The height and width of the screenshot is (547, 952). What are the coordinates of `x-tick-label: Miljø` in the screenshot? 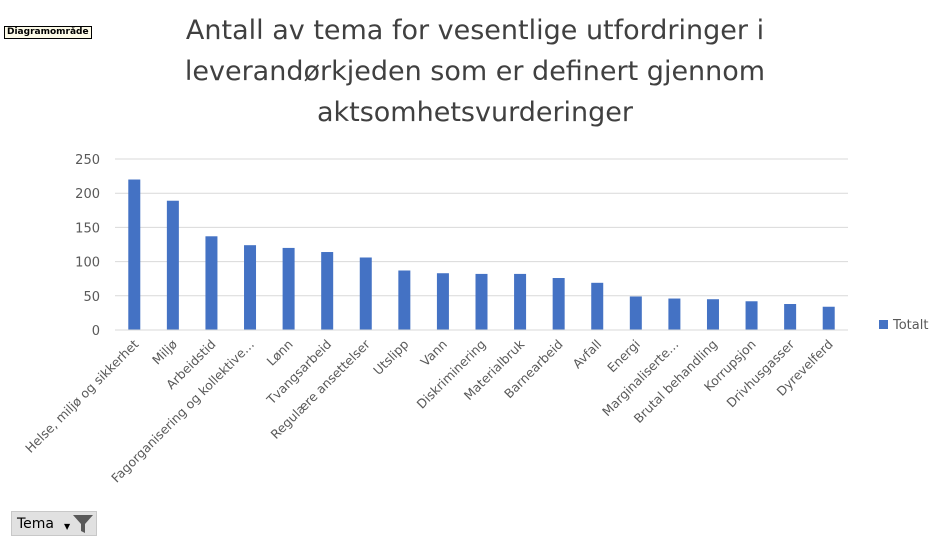 It's located at (164, 351).